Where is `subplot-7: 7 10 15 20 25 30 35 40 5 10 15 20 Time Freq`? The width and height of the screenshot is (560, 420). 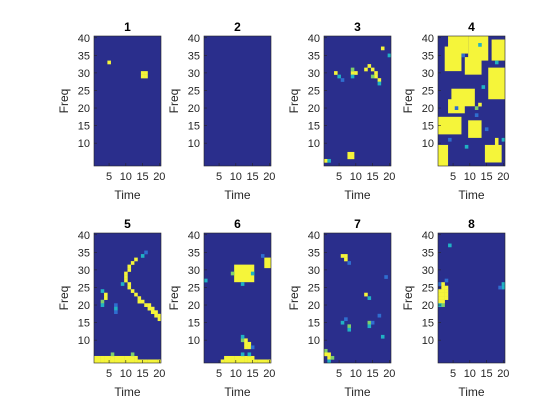
subplot-7: 7 10 15 20 25 30 35 40 5 10 15 20 Time Freq is located at coordinates (341, 308).